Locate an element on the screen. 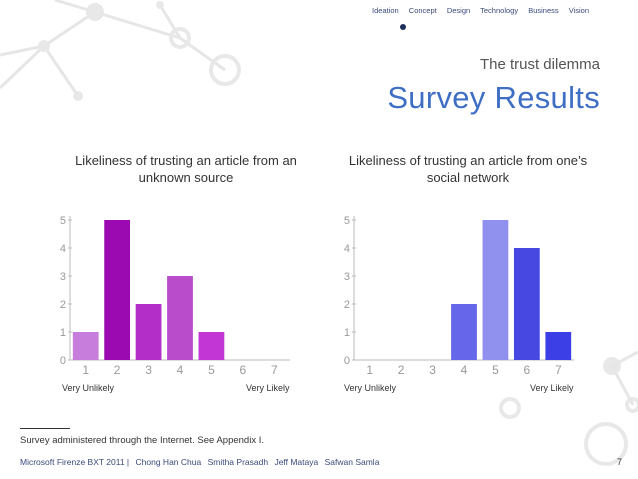 This screenshot has height=479, width=638. footer-author: Smitha Prasadh is located at coordinates (238, 462).